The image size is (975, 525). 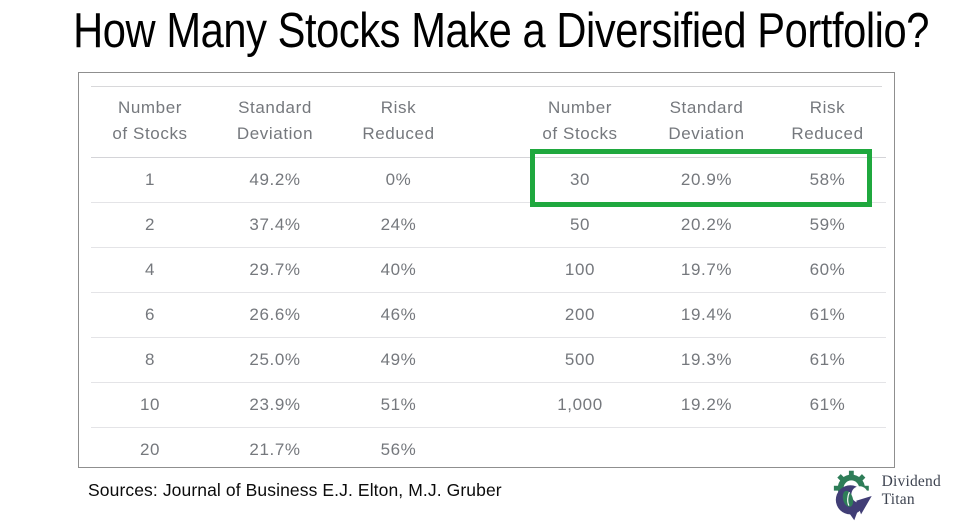 I want to click on column-header-standard-deviation-right: Standard Deviation, so click(x=706, y=120).